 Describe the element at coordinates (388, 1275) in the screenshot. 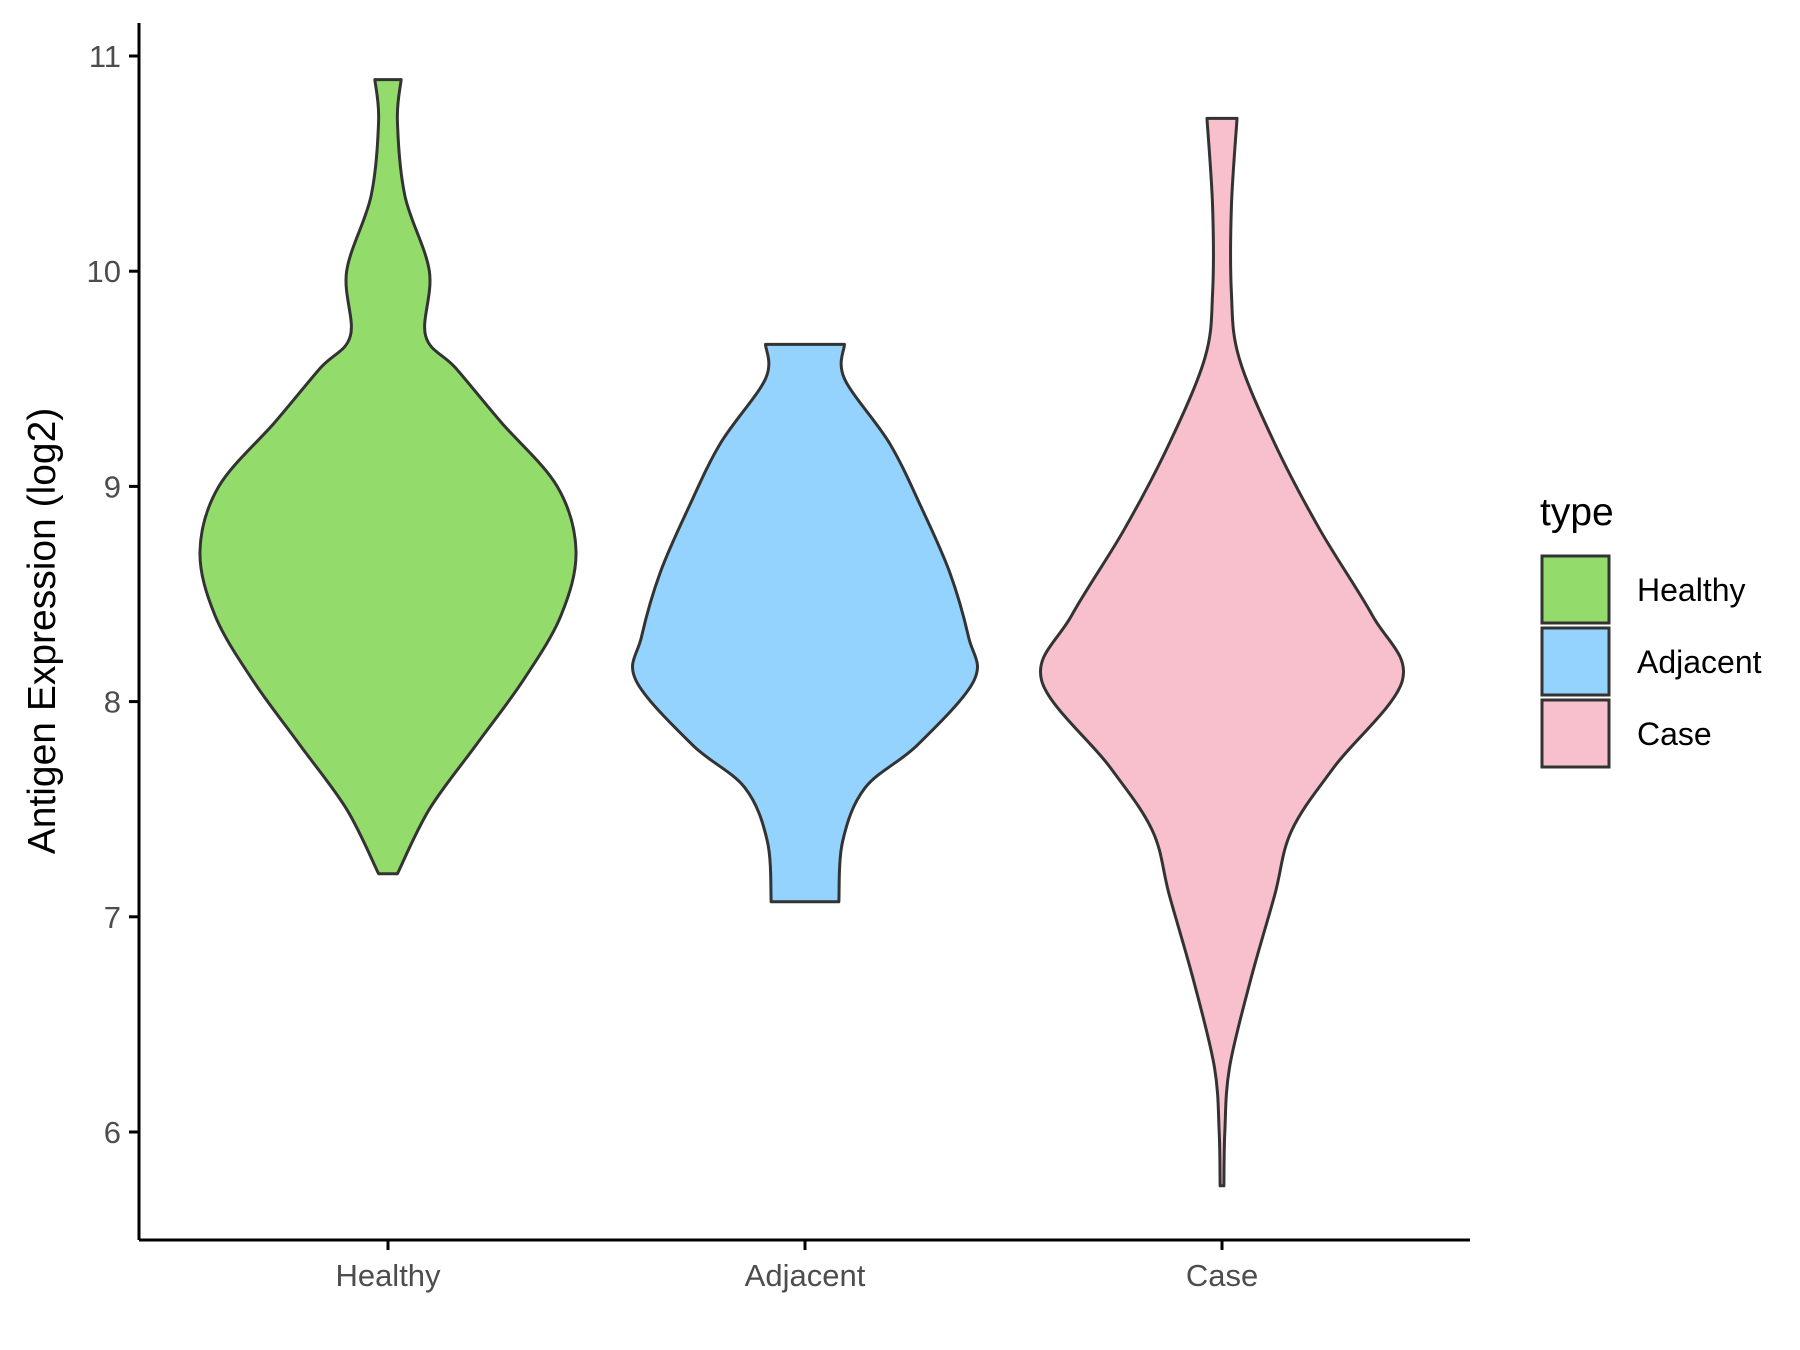

I see `x-tick-label: Healthy` at that location.